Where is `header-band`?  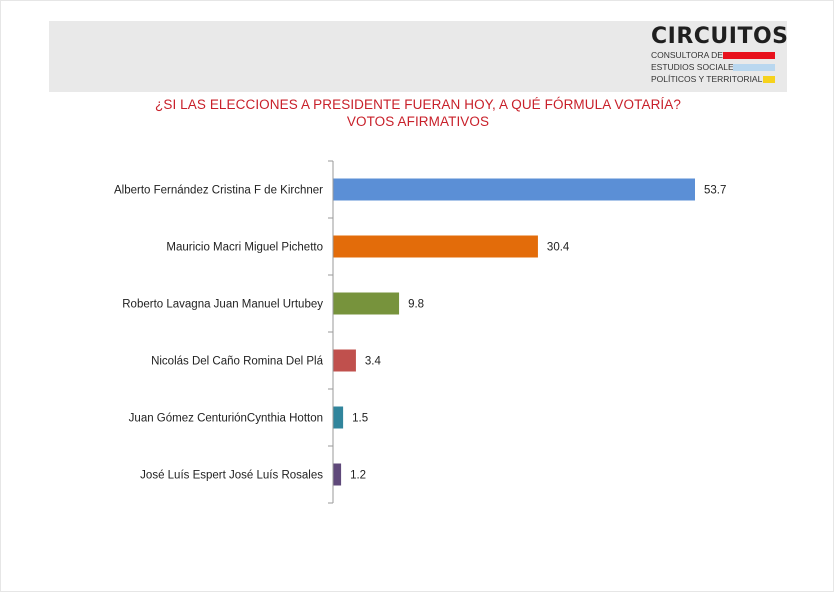
header-band is located at coordinates (418, 56).